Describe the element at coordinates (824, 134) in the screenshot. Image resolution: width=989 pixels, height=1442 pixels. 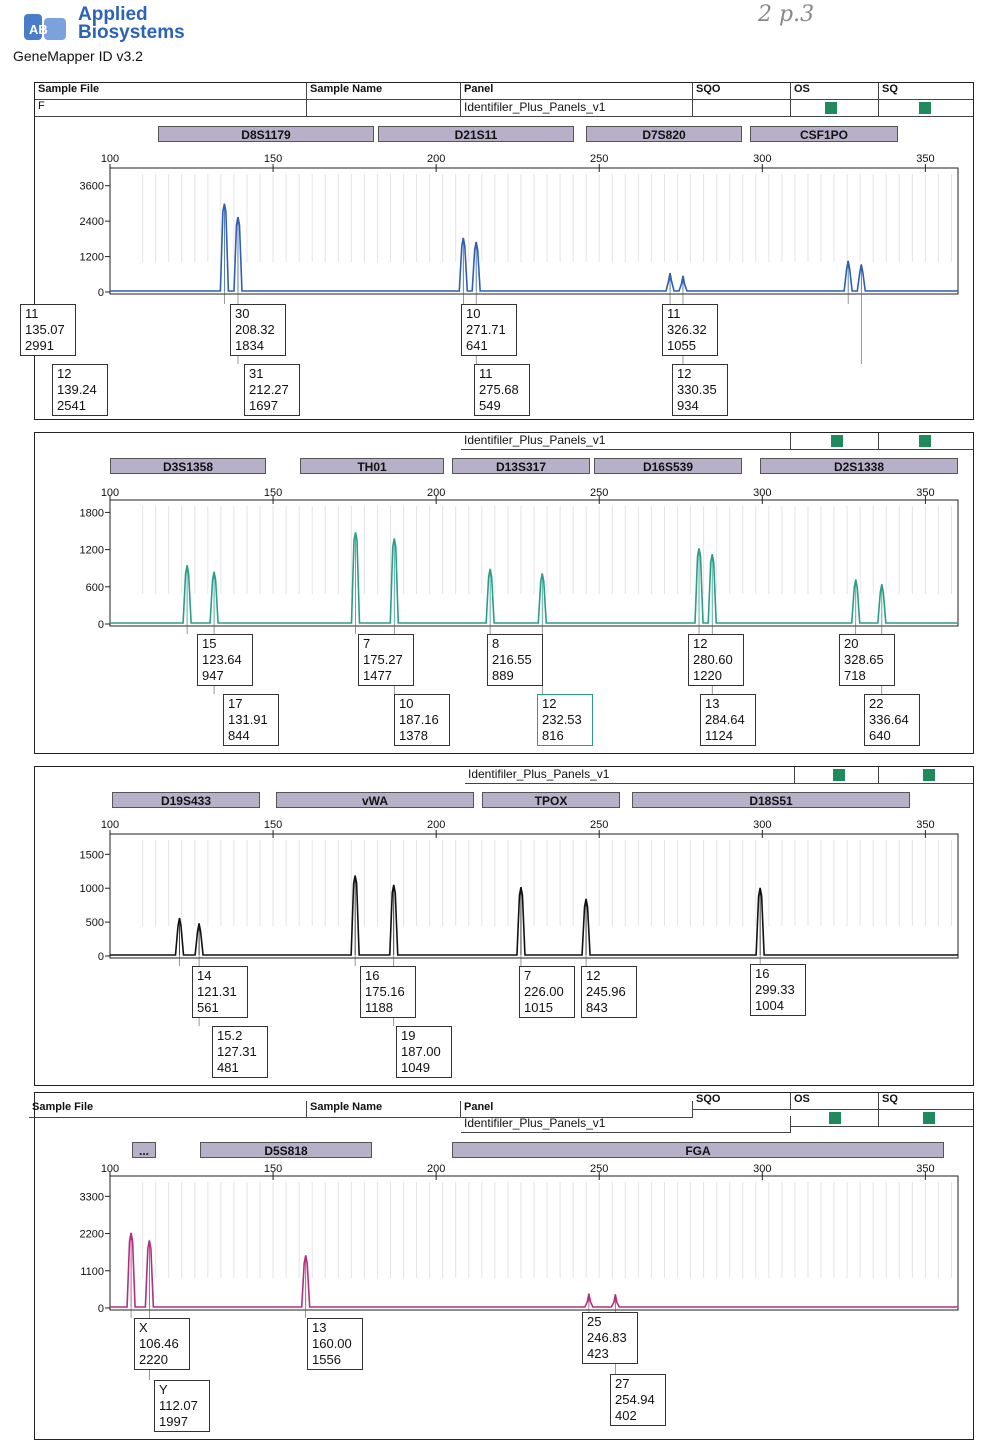
I see `marker-csf1po: CSF1PO` at that location.